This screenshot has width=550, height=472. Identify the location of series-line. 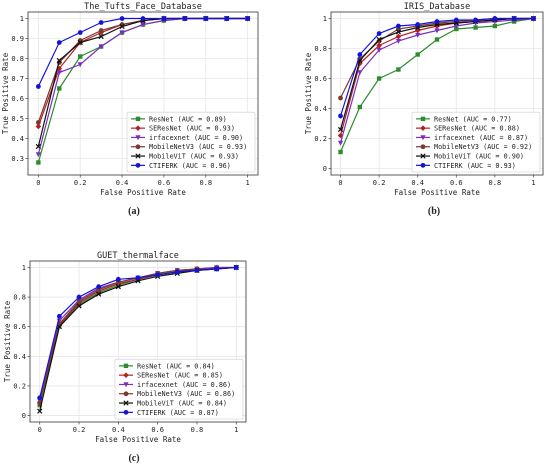
(142, 70).